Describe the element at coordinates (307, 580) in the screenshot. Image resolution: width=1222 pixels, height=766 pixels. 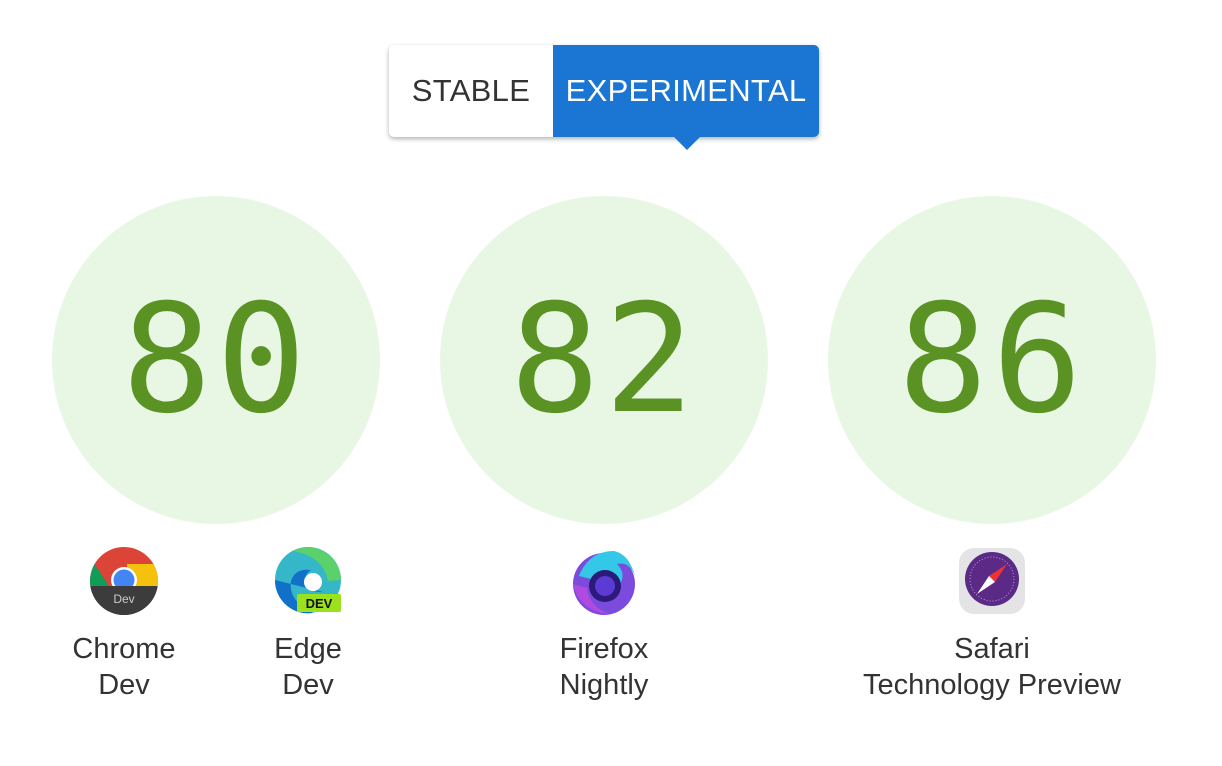
I see `edge-dev-icon: DEV` at that location.